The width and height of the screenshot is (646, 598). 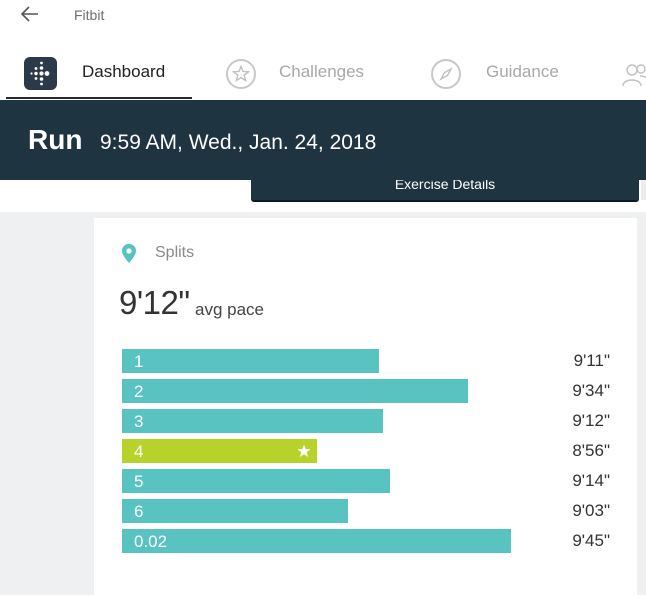 What do you see at coordinates (256, 481) in the screenshot?
I see `split-bar: 5` at bounding box center [256, 481].